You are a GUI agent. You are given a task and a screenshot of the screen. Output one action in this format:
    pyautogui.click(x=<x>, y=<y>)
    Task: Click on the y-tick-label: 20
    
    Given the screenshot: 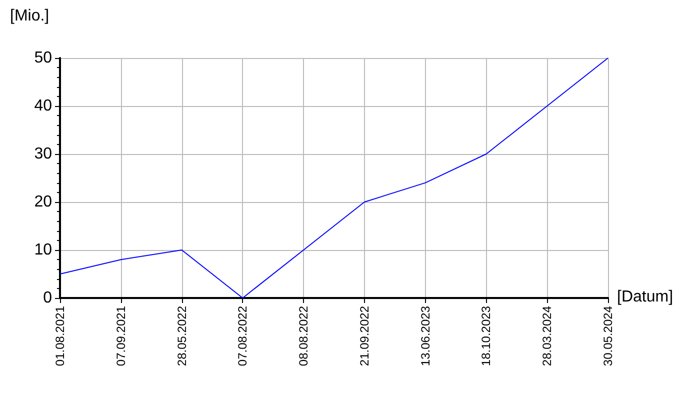 What is the action you would take?
    pyautogui.click(x=43, y=202)
    